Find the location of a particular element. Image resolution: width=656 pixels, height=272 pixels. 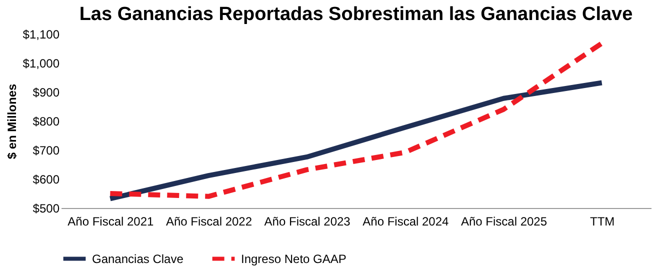

legend-label: Ganancias Clave is located at coordinates (138, 259).